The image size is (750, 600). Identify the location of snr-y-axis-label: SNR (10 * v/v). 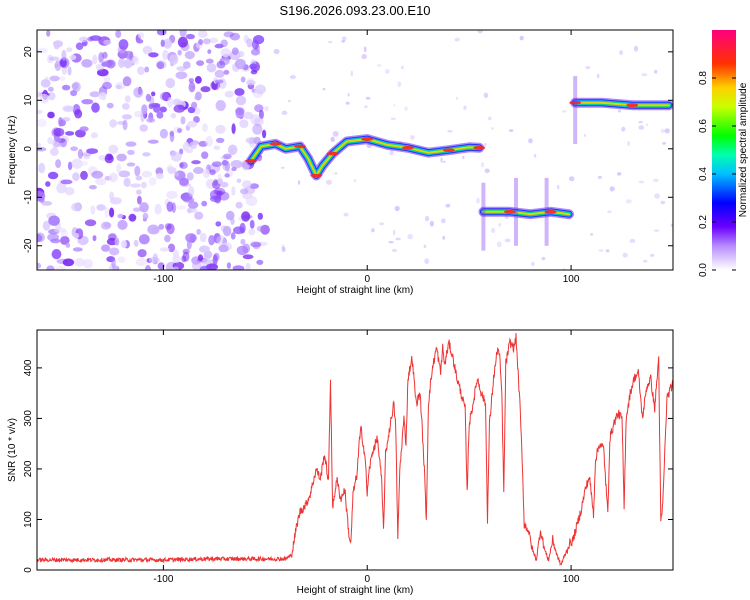
(12, 450).